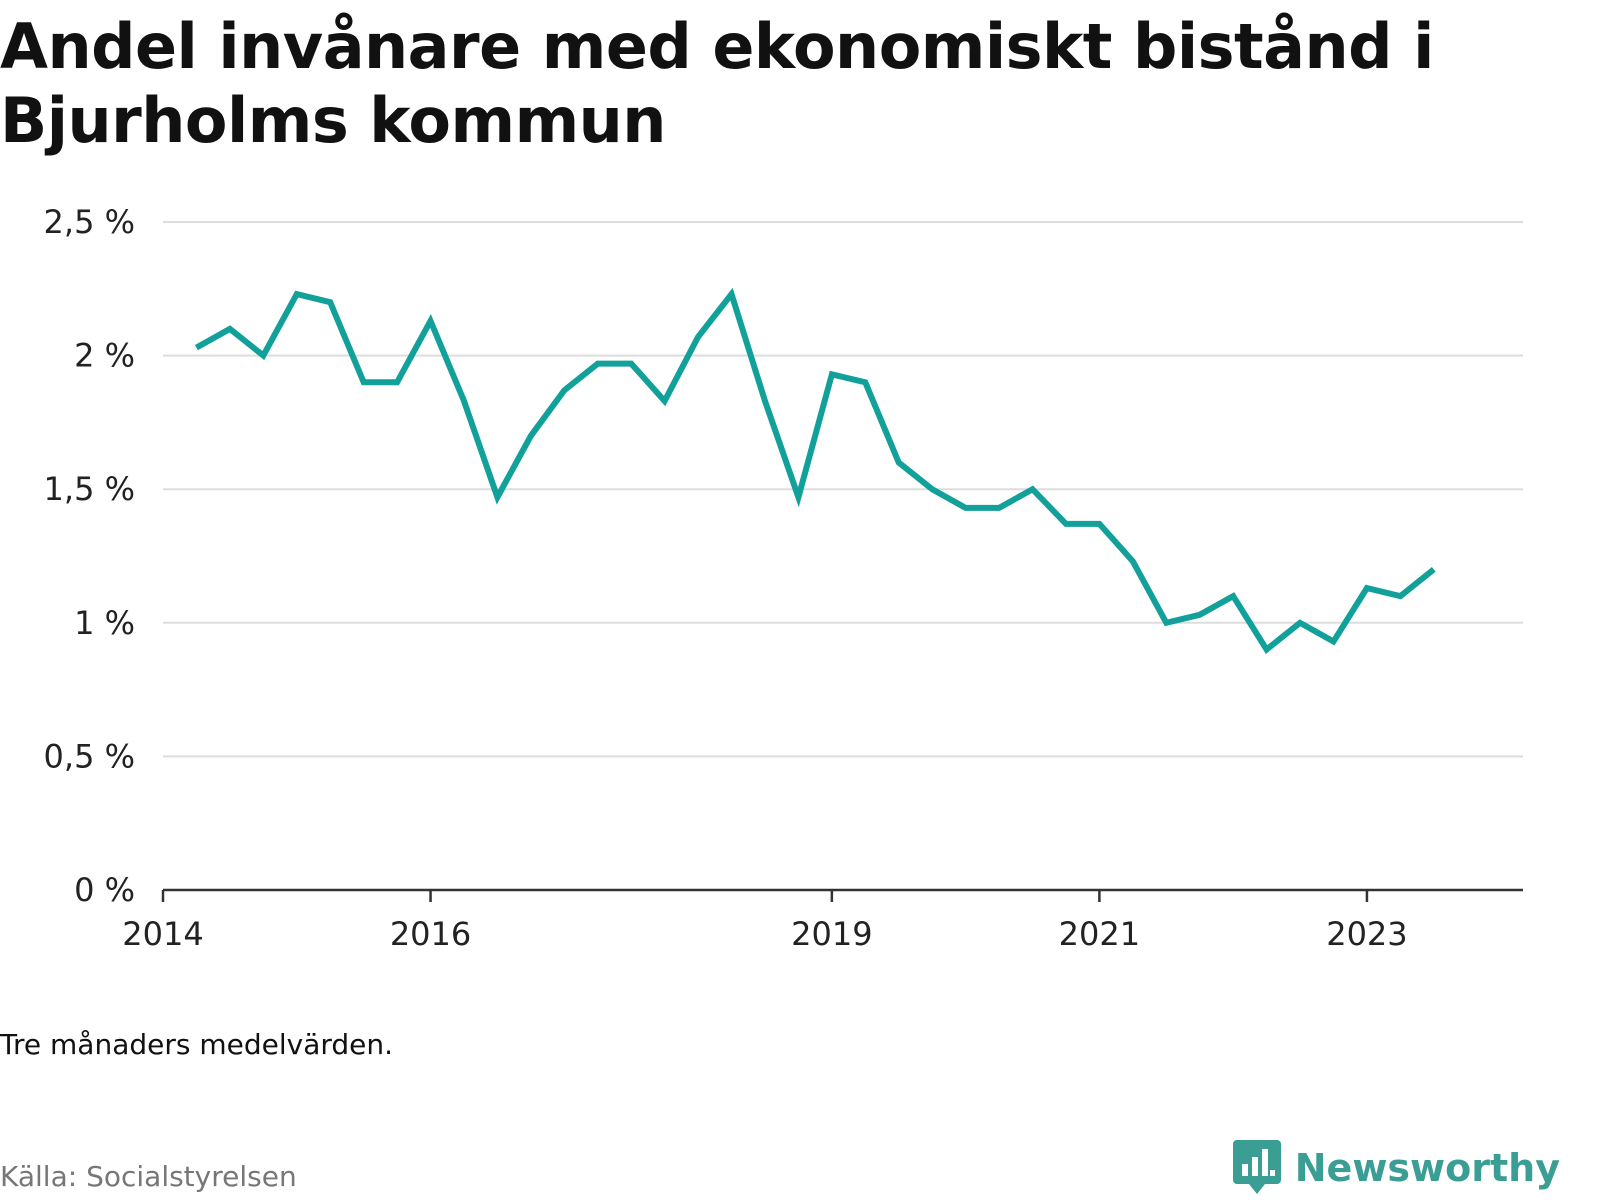 Image resolution: width=1600 pixels, height=1200 pixels. I want to click on x-tick-label: 2016, so click(430, 934).